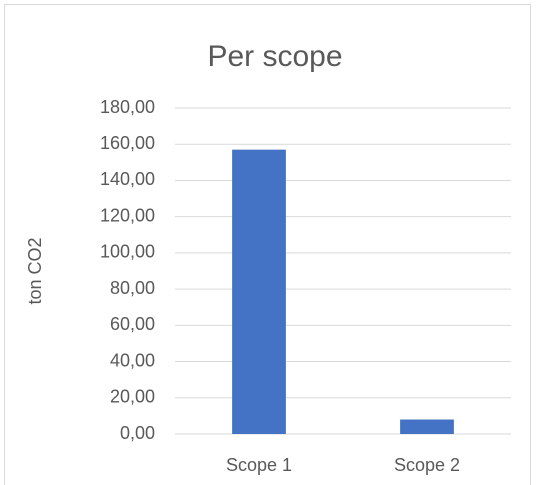  I want to click on y-tick-label: 0,00, so click(137, 433).